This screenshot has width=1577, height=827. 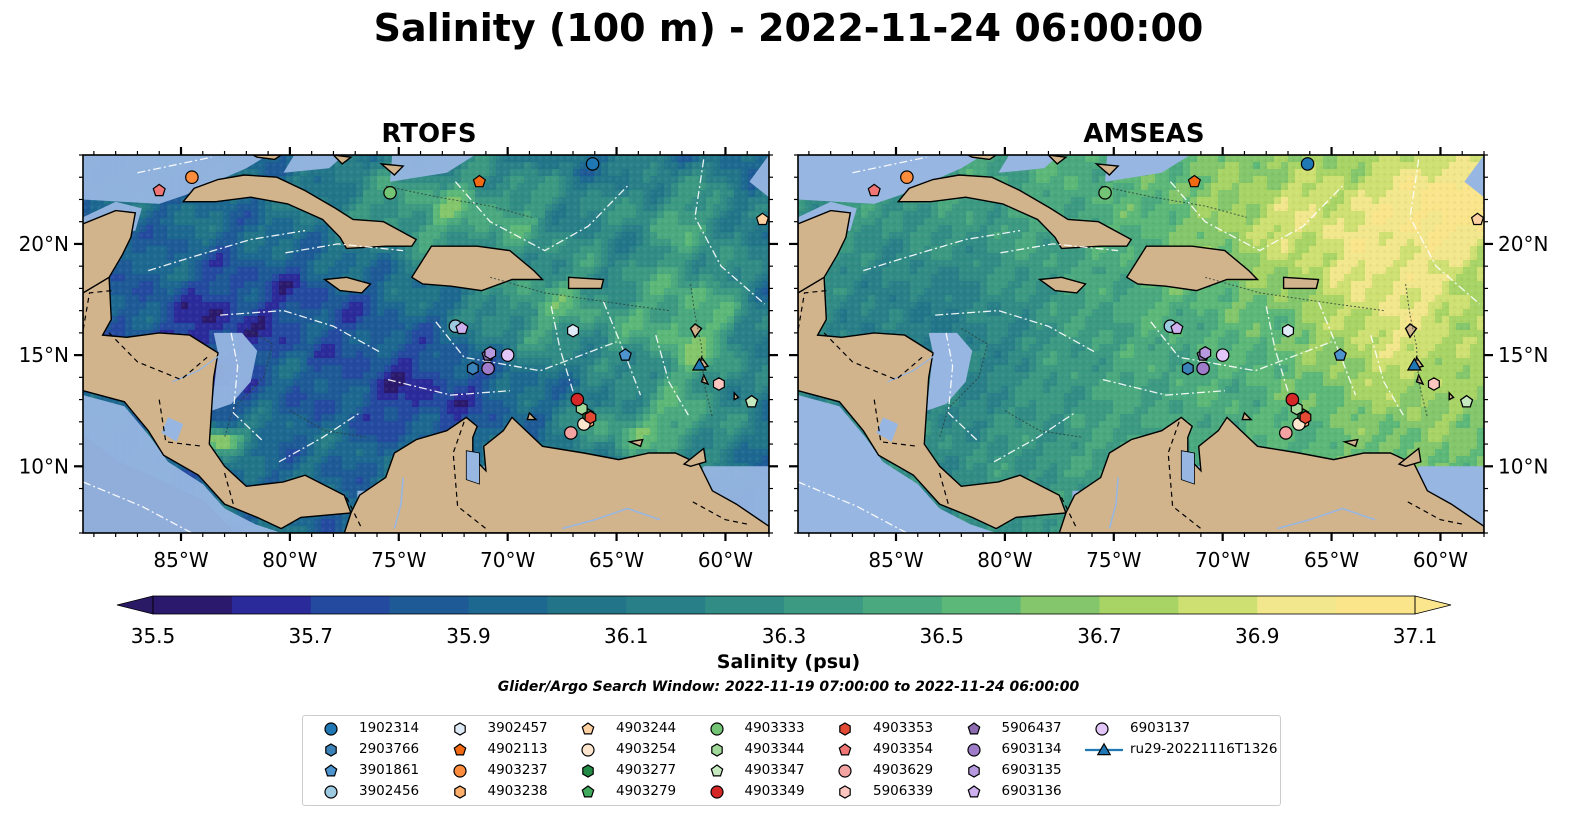 I want to click on panel-title-amseas: AMSEAS, so click(x=1144, y=134).